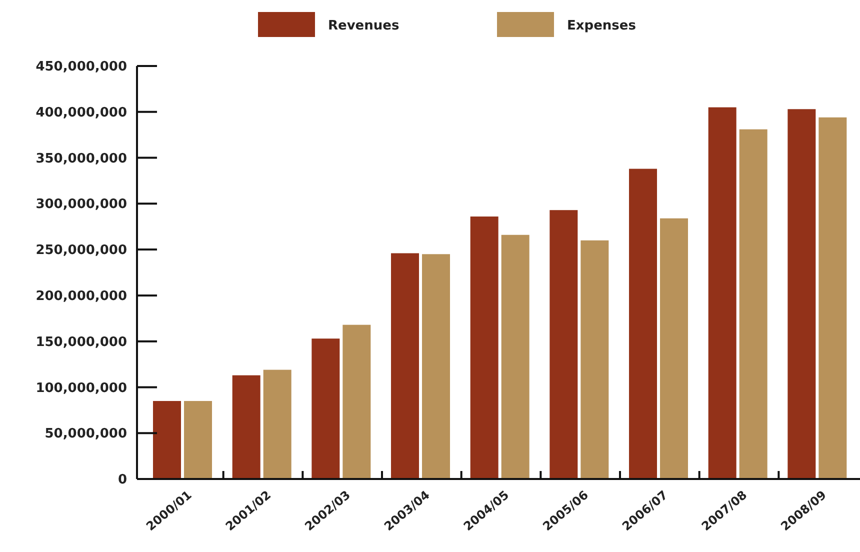 This screenshot has height=552, width=860. What do you see at coordinates (81, 67) in the screenshot?
I see `y-tick-label: 450,000,000` at bounding box center [81, 67].